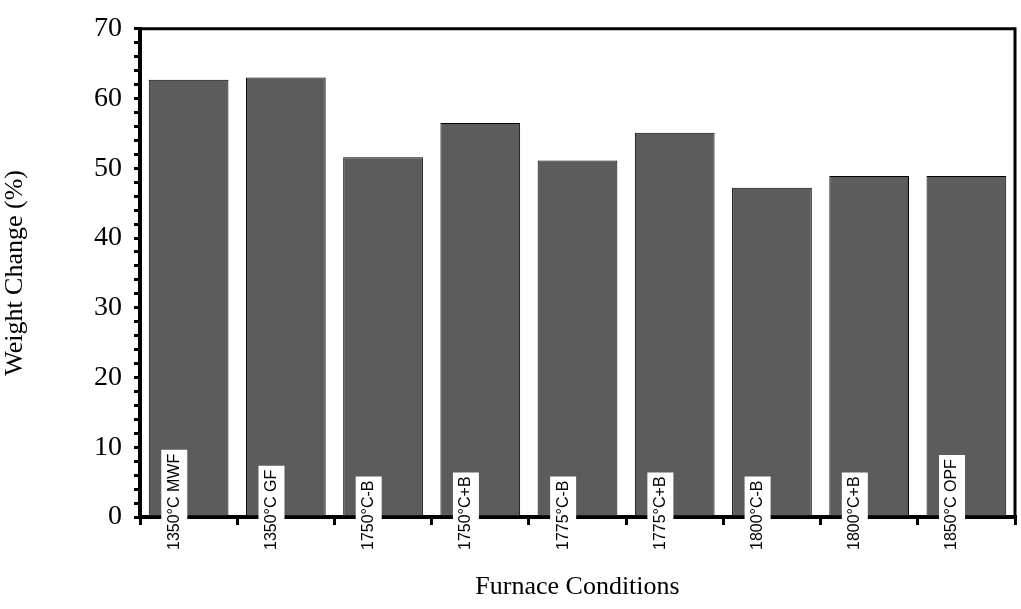  I want to click on x-tick-label: 1800°C+B, so click(854, 513).